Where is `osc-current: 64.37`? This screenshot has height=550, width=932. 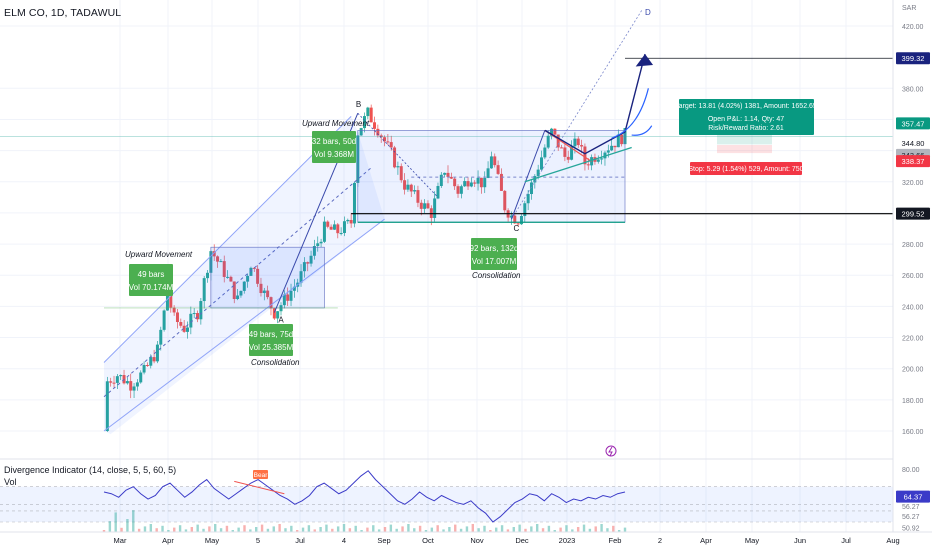
osc-current: 64.37 is located at coordinates (913, 497).